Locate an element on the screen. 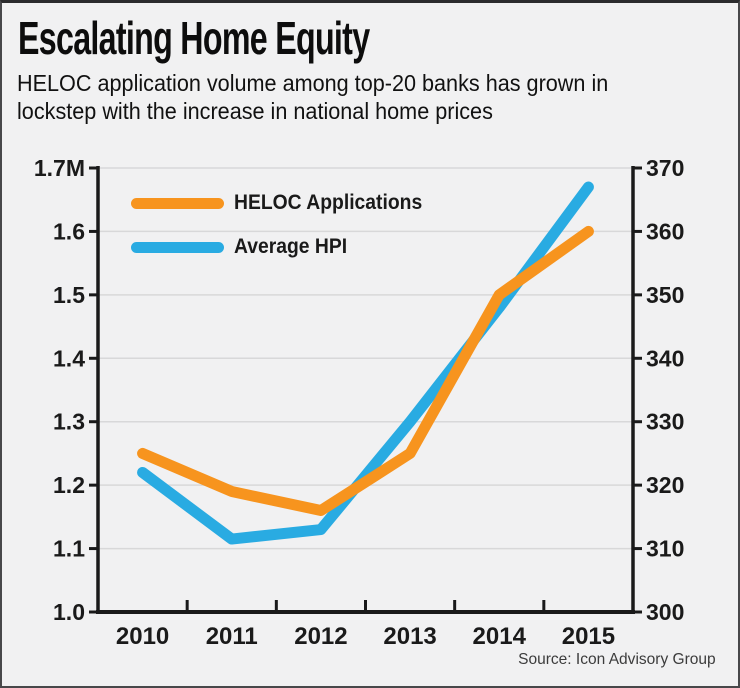 The height and width of the screenshot is (688, 740). x-axis-tick-label: 2010 is located at coordinates (142, 636).